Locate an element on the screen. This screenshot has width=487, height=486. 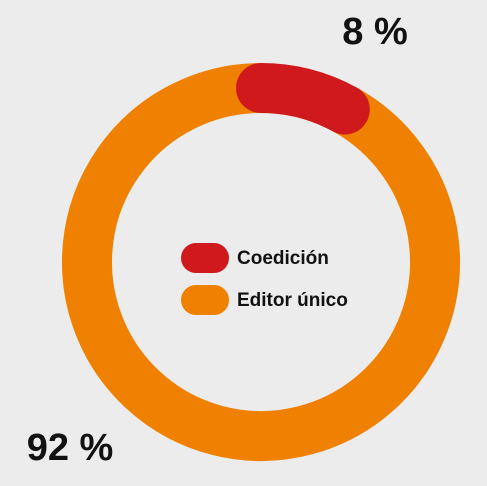
value-label: 8 % is located at coordinates (374, 32).